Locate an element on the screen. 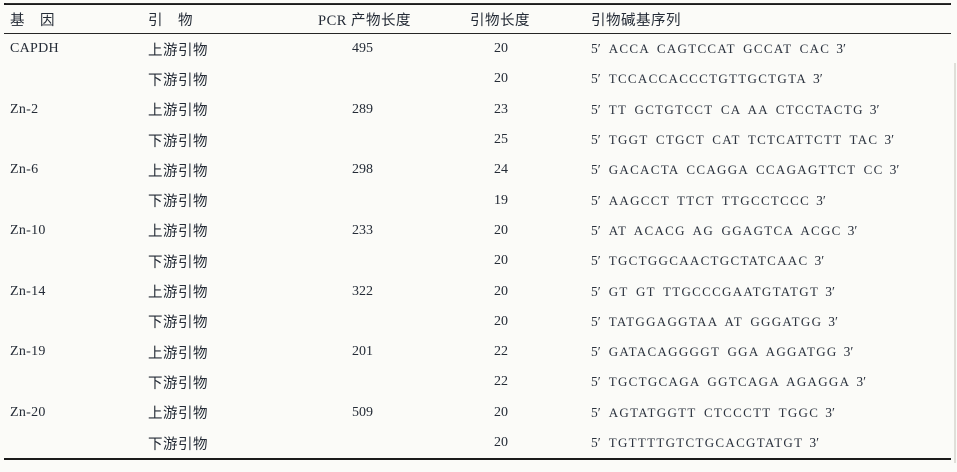 The height and width of the screenshot is (472, 957). header-primer-length: 引物长度 is located at coordinates (500, 20).